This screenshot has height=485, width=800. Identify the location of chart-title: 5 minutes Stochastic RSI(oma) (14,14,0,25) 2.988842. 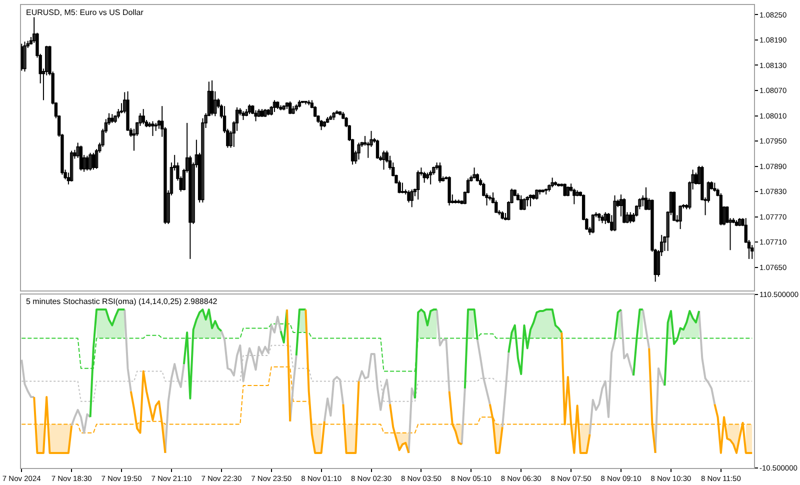
(122, 301).